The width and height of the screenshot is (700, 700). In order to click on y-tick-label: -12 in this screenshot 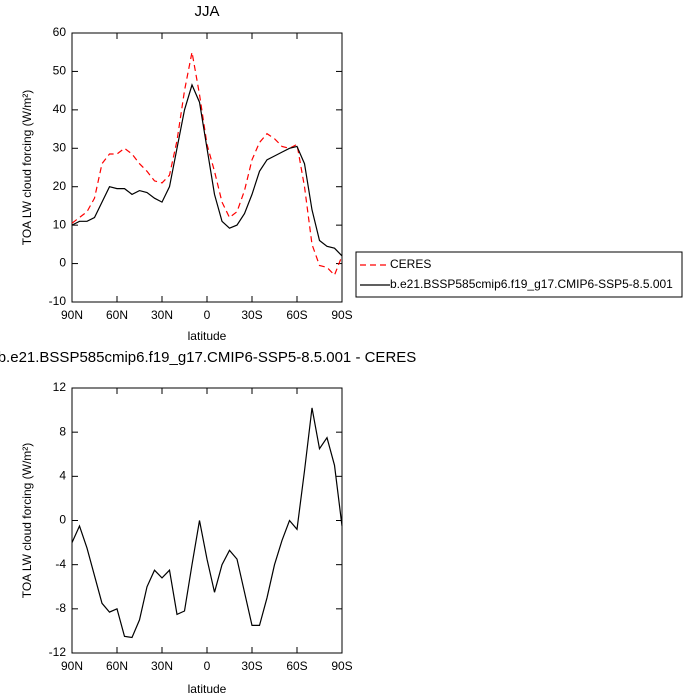, I will do `click(58, 652)`.